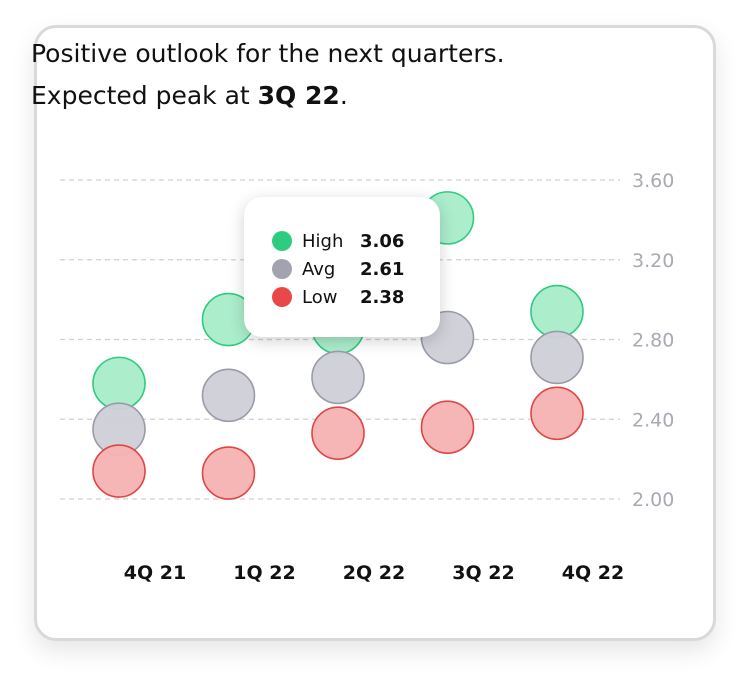 The image size is (751, 684). What do you see at coordinates (144, 95) in the screenshot?
I see `headline-line2-prefix: Expected peak at` at bounding box center [144, 95].